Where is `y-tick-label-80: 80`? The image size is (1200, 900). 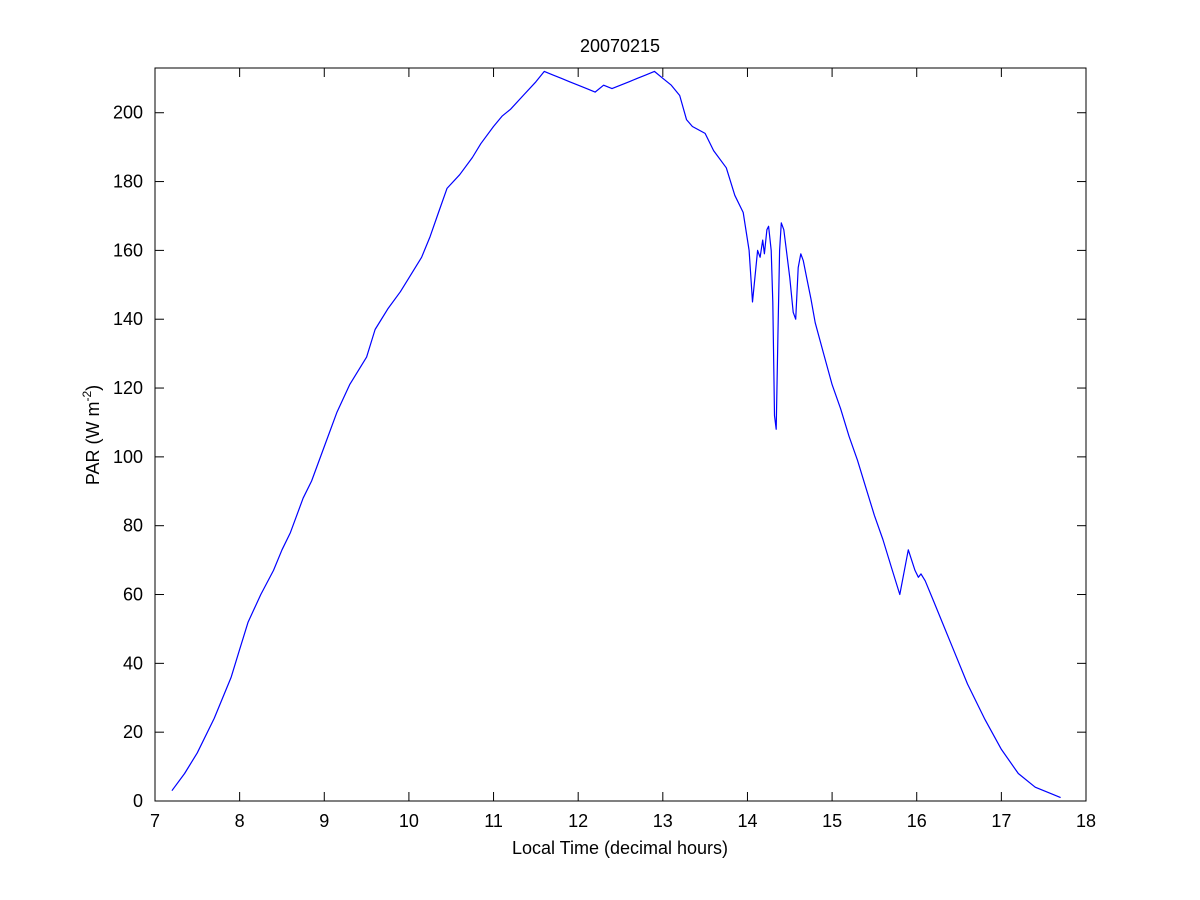 y-tick-label-80: 80 is located at coordinates (133, 526).